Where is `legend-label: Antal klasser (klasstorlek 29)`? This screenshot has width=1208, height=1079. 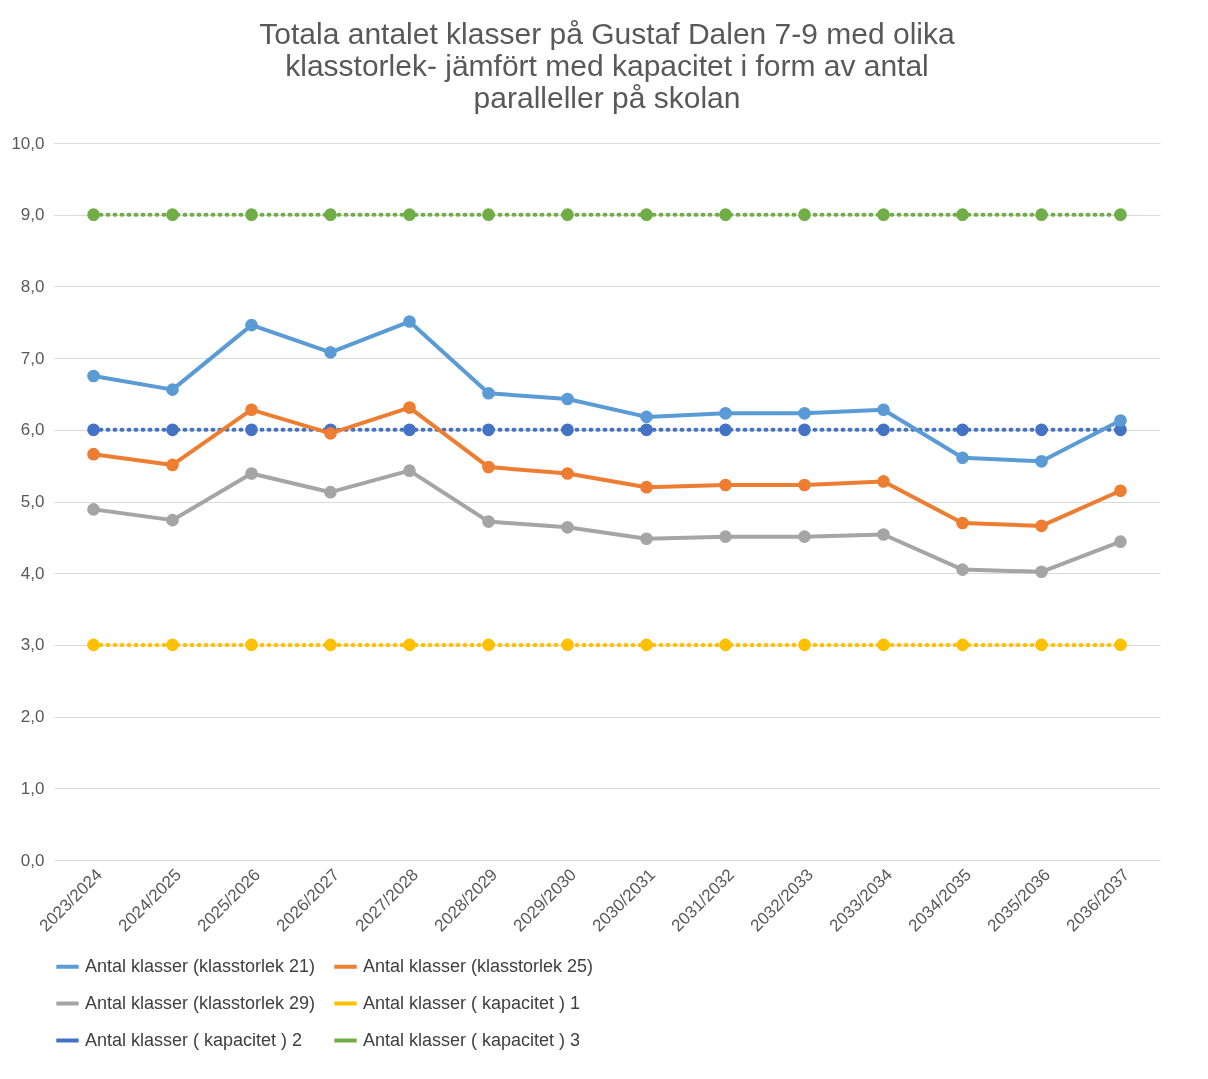 legend-label: Antal klasser (klasstorlek 29) is located at coordinates (200, 1002).